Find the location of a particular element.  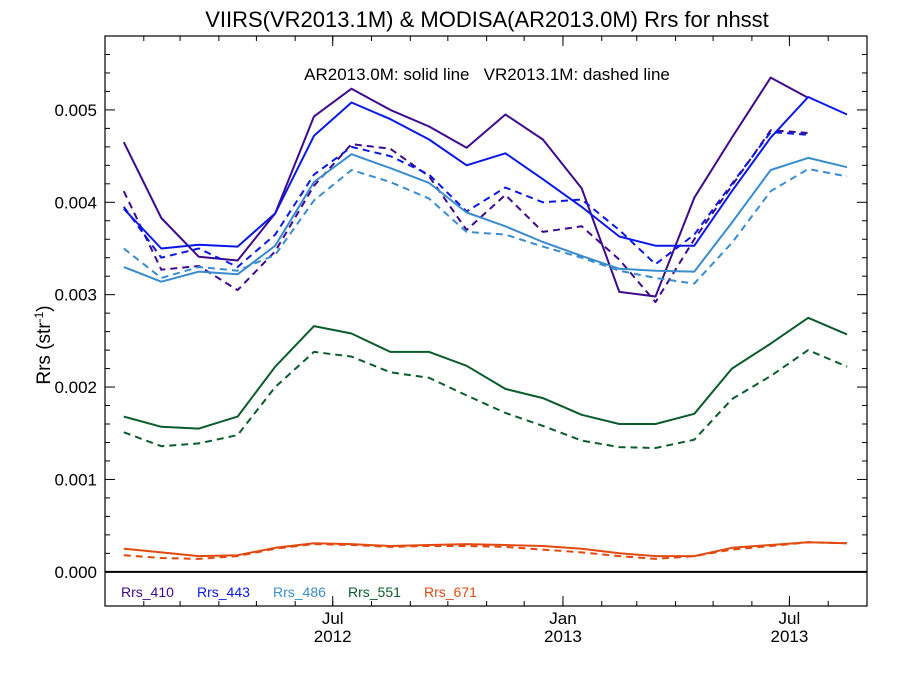

legend-item-rrs-671: Rrs_671 is located at coordinates (450, 592).